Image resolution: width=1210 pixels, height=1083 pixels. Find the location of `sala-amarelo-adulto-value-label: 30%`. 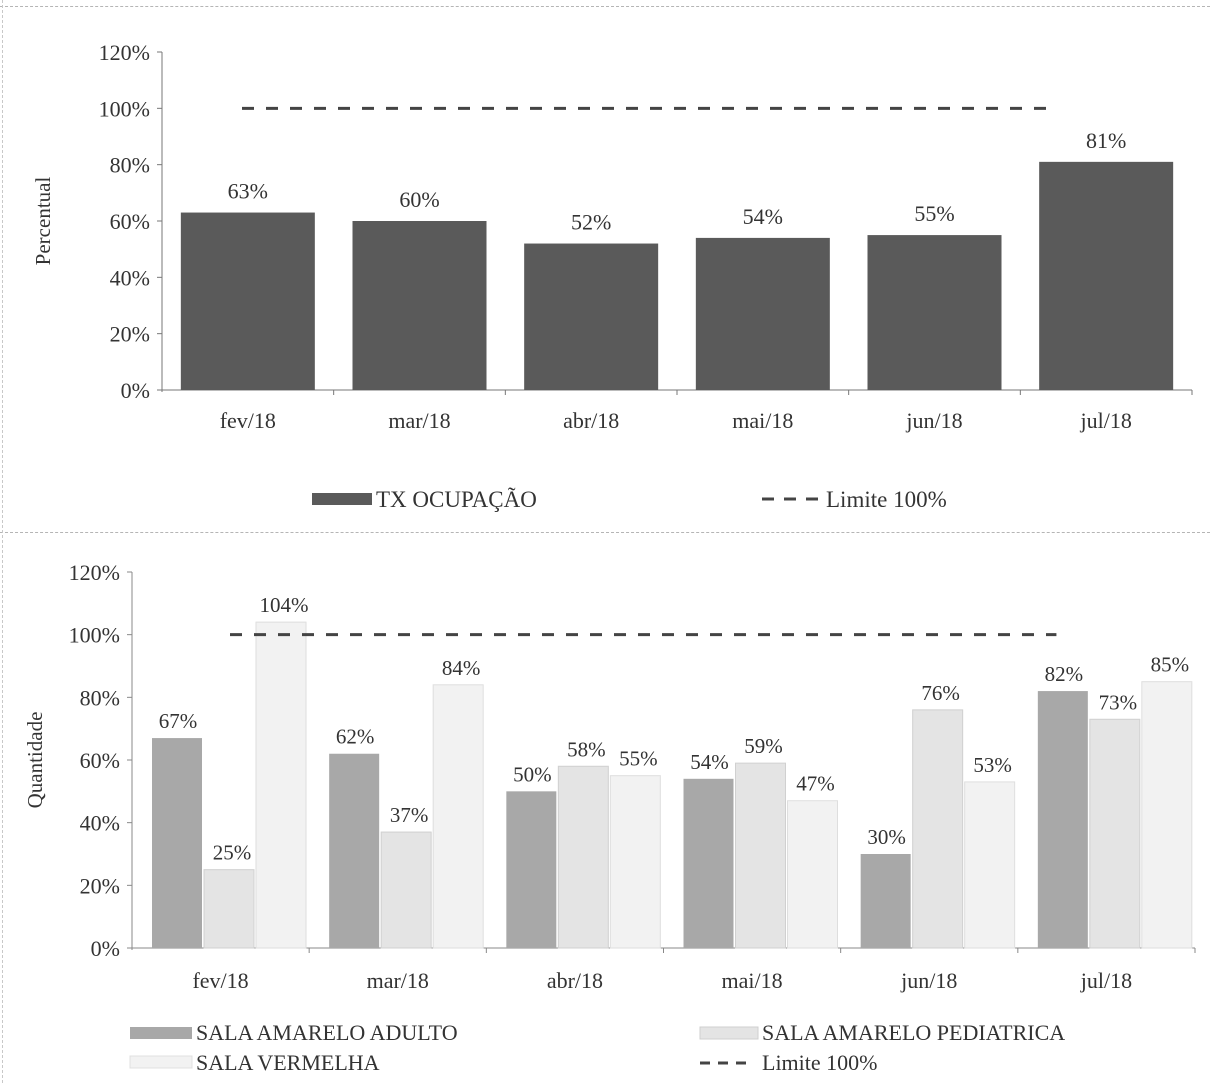

sala-amarelo-adulto-value-label: 30% is located at coordinates (886, 837).